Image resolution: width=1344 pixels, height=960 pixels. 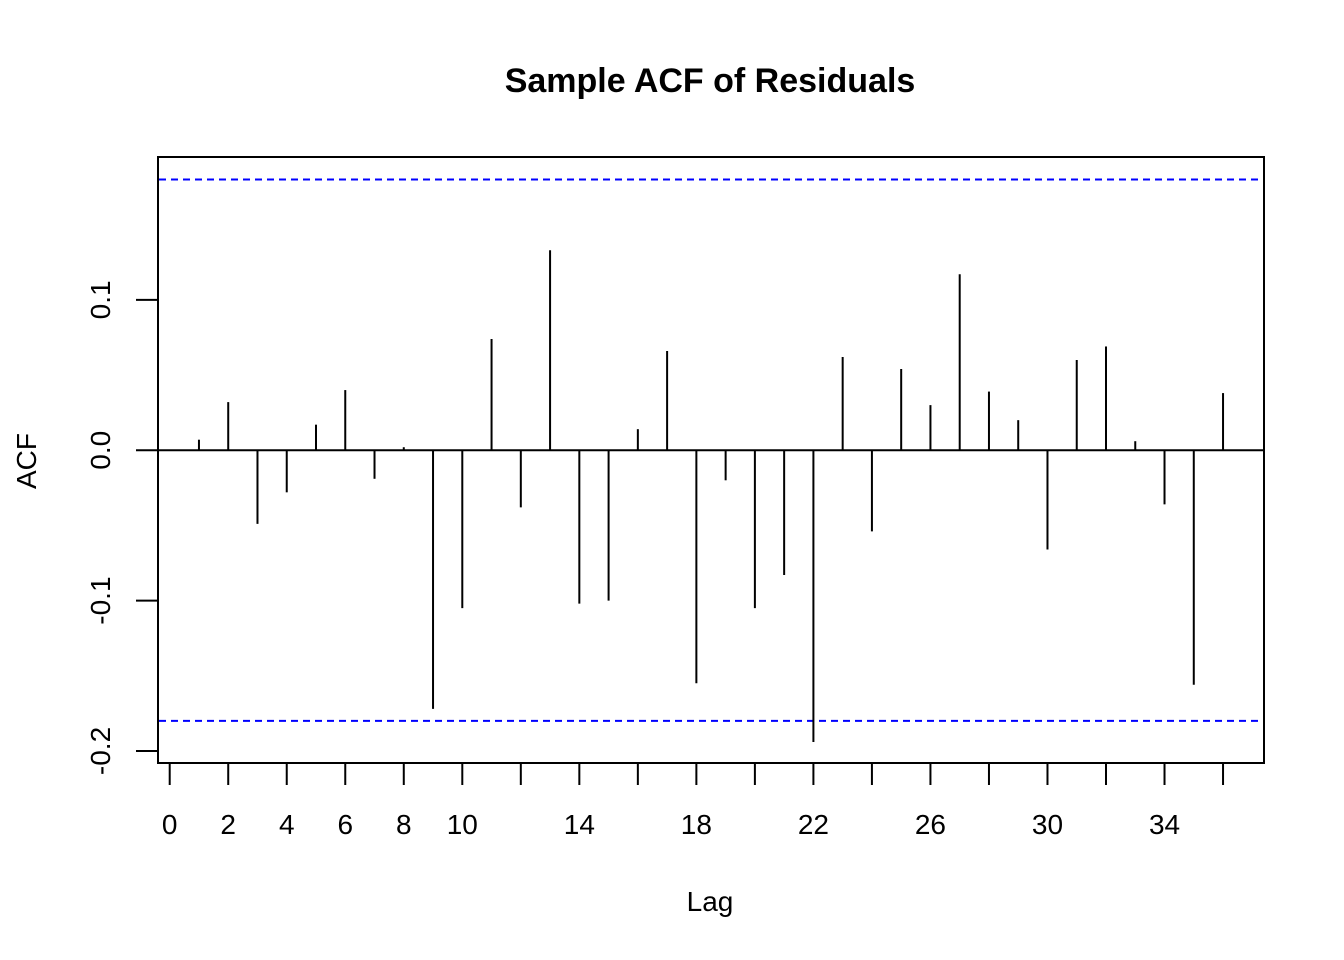 What do you see at coordinates (100, 299) in the screenshot?
I see `y-tick-label: 0.1` at bounding box center [100, 299].